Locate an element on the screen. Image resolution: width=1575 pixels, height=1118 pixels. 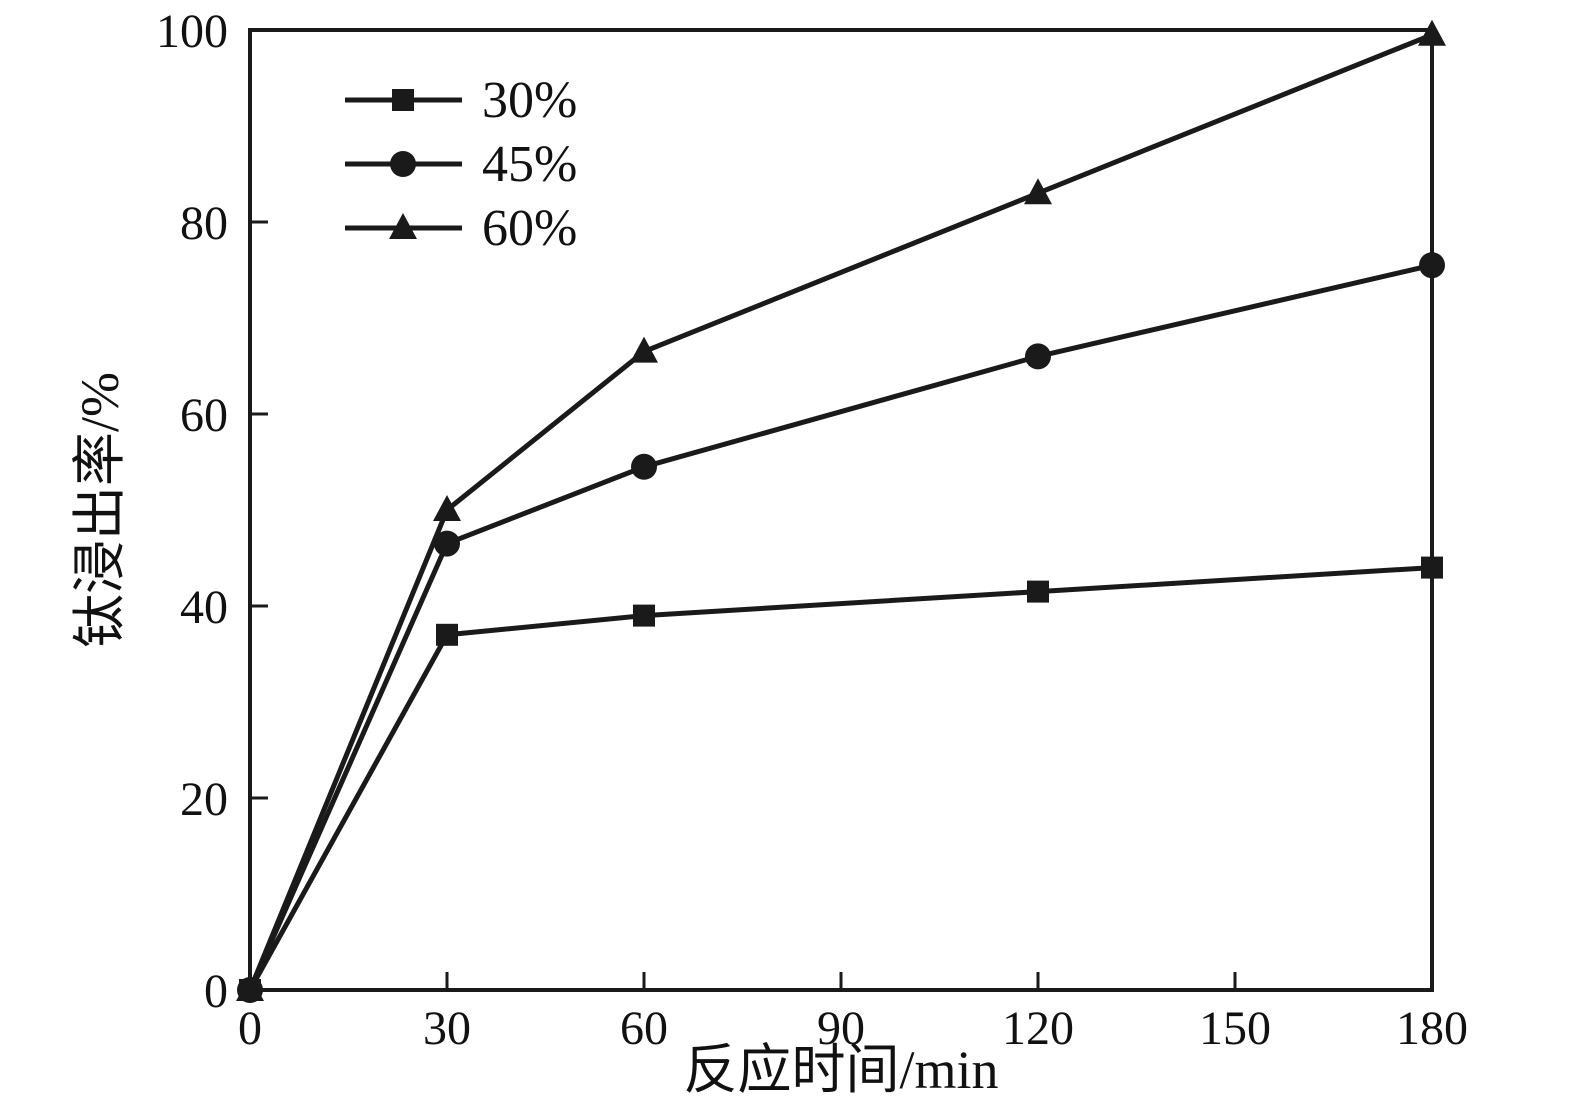
y-axis: 0 20 40 60 80 100 is located at coordinates (212, 511).